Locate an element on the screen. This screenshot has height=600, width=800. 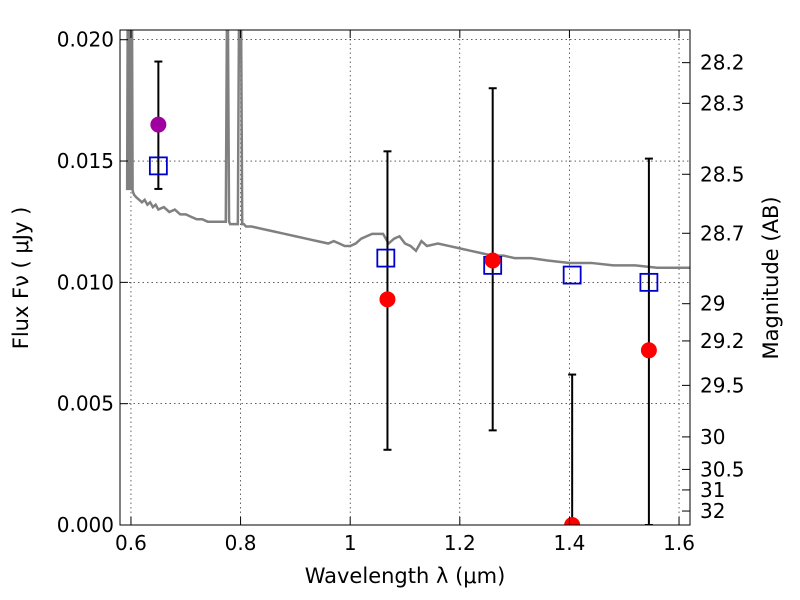
y-tick-label: 0.010 is located at coordinates (85, 282).